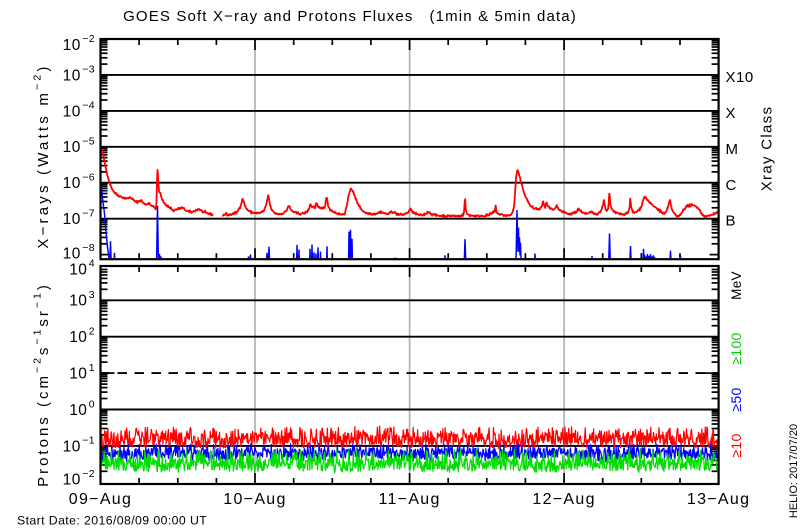 The image size is (800, 530). Describe the element at coordinates (736, 285) in the screenshot. I see `svg-text: MeV` at that location.